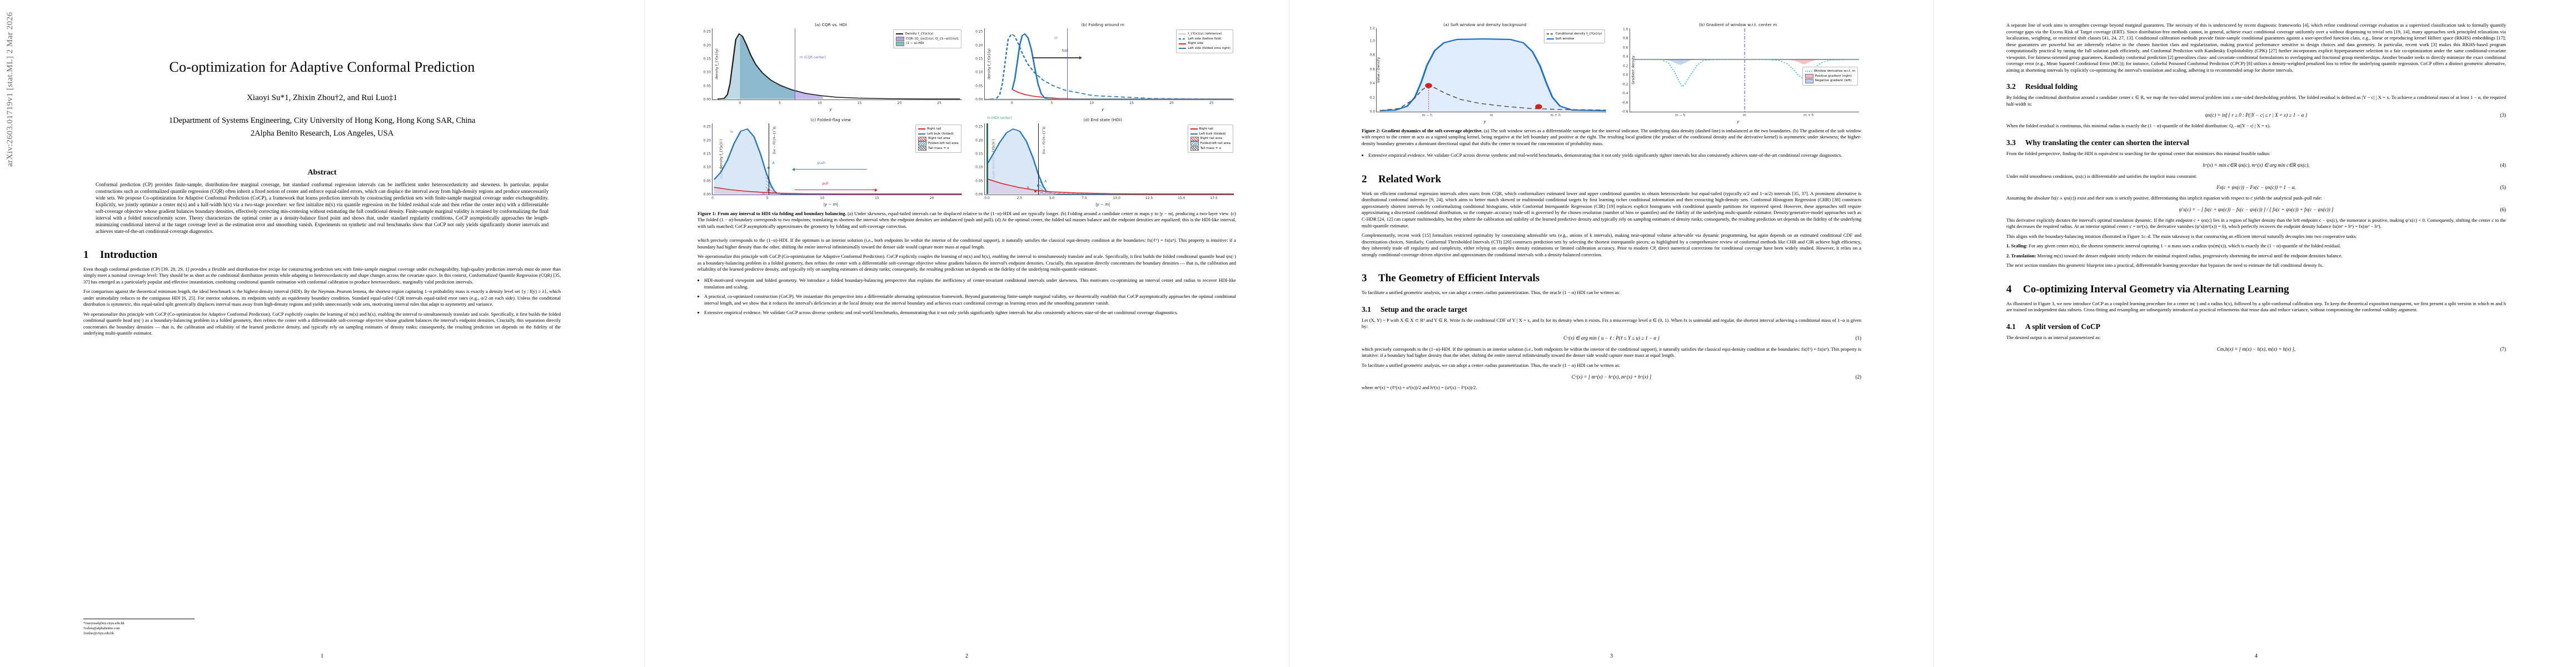  Describe the element at coordinates (830, 204) in the screenshot. I see `panel-c-xlabel: |y − m|` at that location.